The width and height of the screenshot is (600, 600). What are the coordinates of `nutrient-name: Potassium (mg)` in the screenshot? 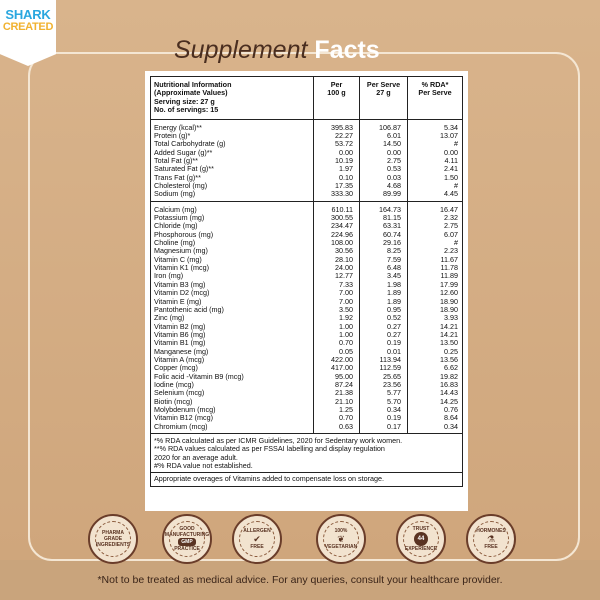 It's located at (232, 218).